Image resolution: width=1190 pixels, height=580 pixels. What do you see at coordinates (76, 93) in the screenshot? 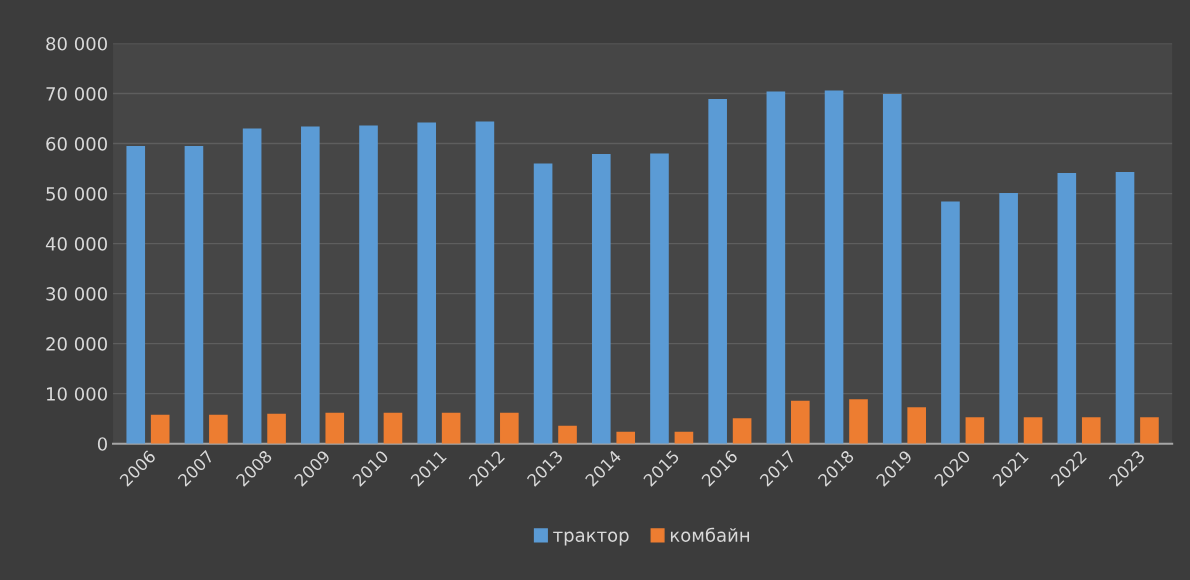
I see `y-tick-label: 70 000` at bounding box center [76, 93].